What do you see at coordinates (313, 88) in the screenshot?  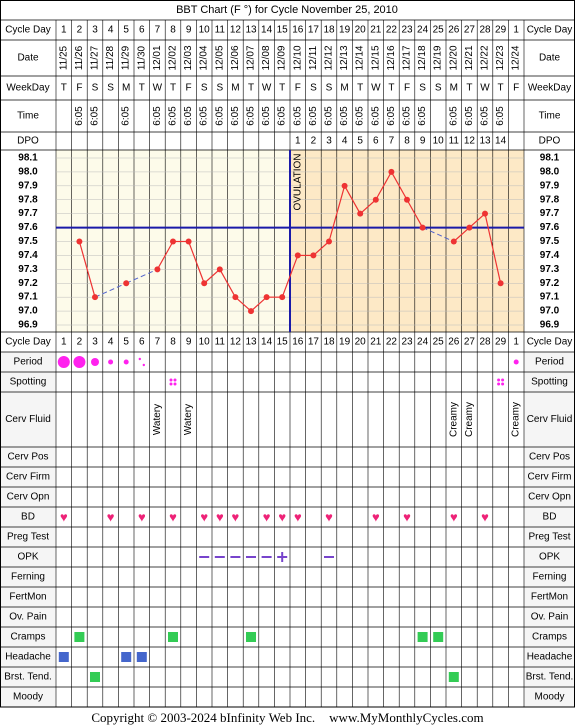 I see `weekday-cell: S` at bounding box center [313, 88].